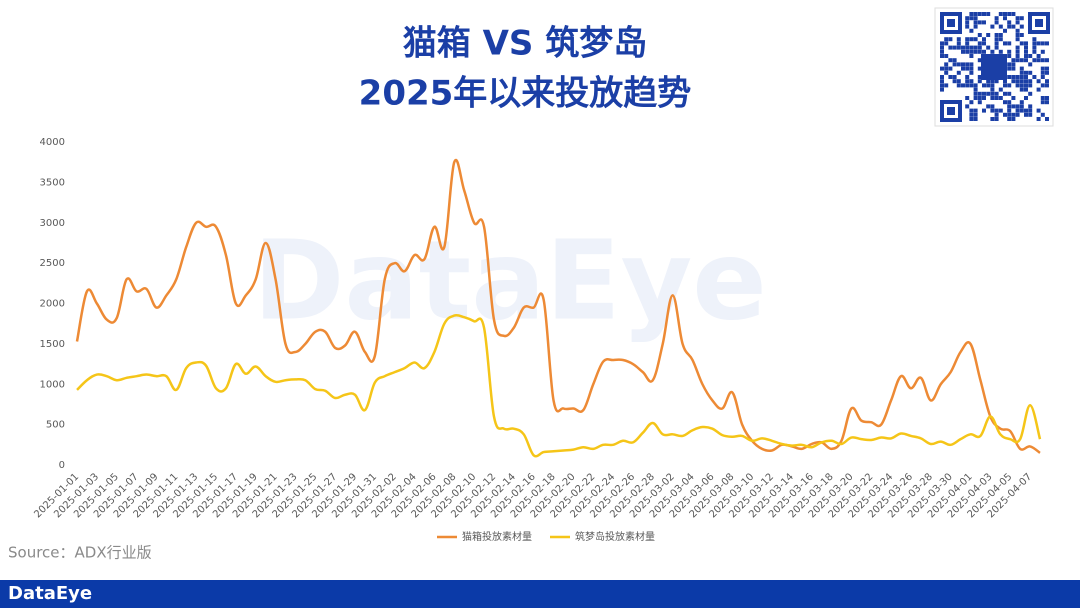 Image resolution: width=1080 pixels, height=608 pixels. I want to click on y-tick-label: 4000, so click(52, 142).